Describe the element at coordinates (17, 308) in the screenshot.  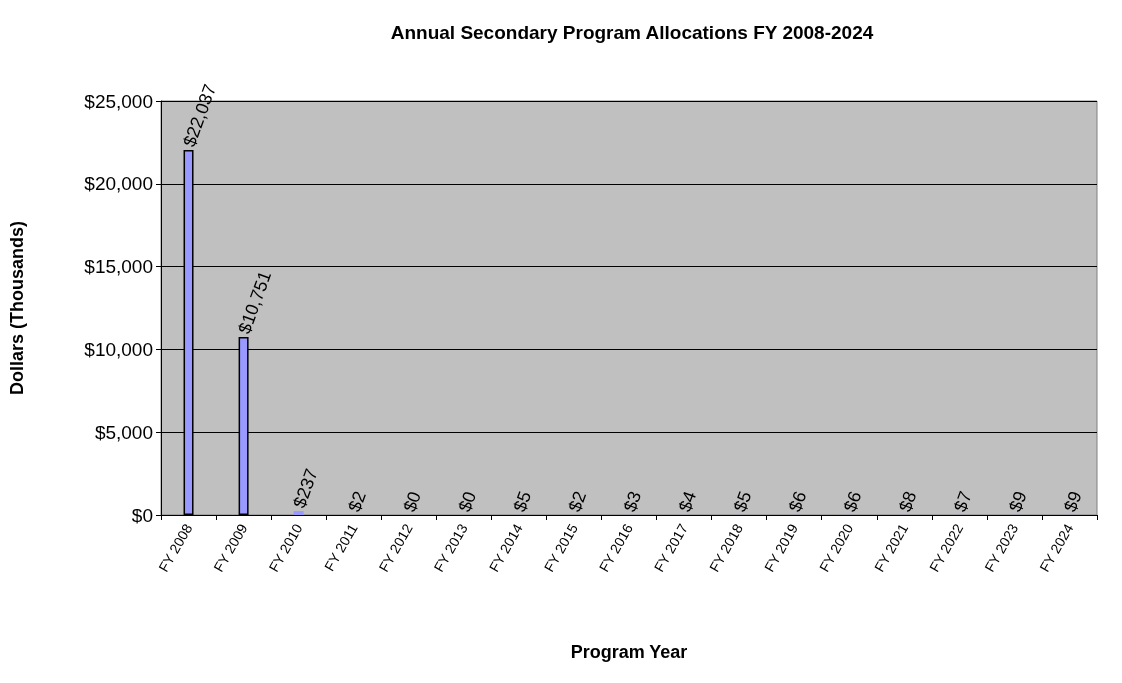
I see `y-axis-title: Dollars (Thousands)` at that location.